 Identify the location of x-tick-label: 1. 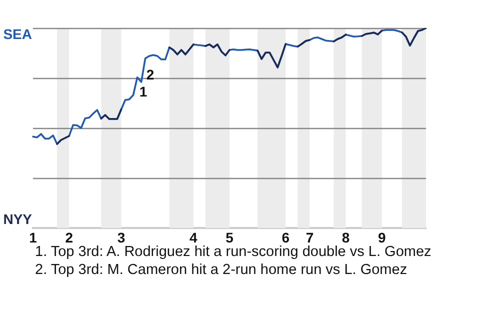
(33, 237).